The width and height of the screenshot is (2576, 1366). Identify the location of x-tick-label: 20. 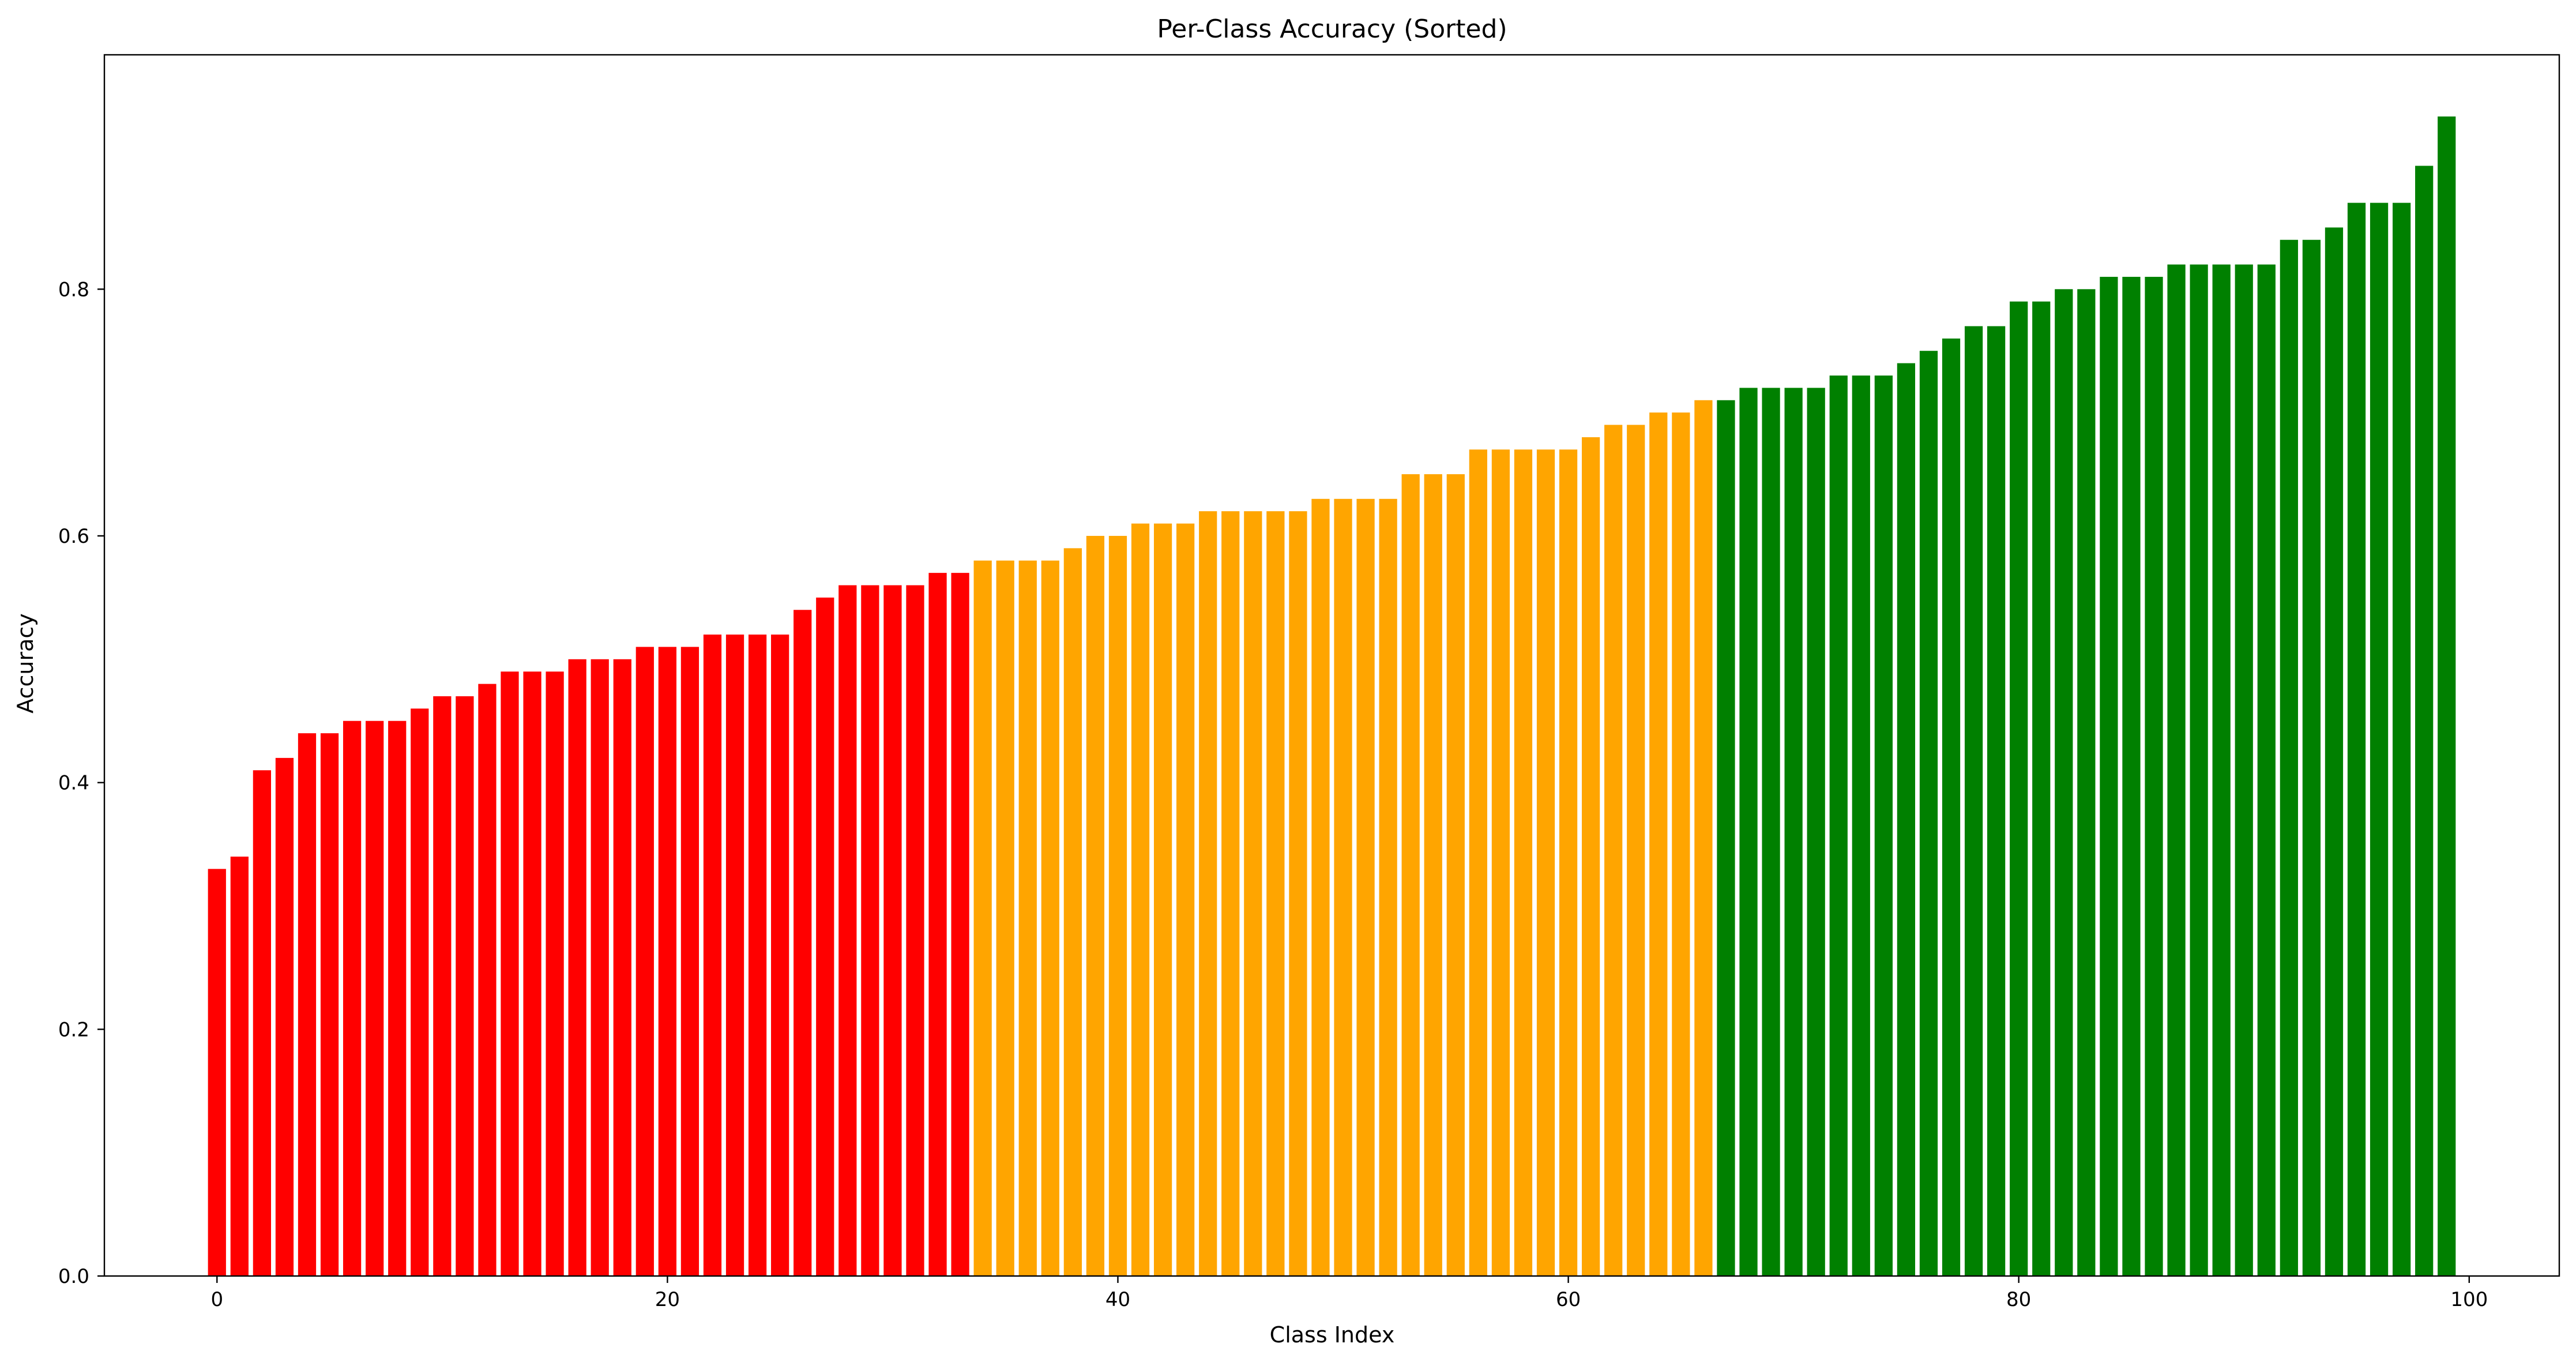
(667, 1300).